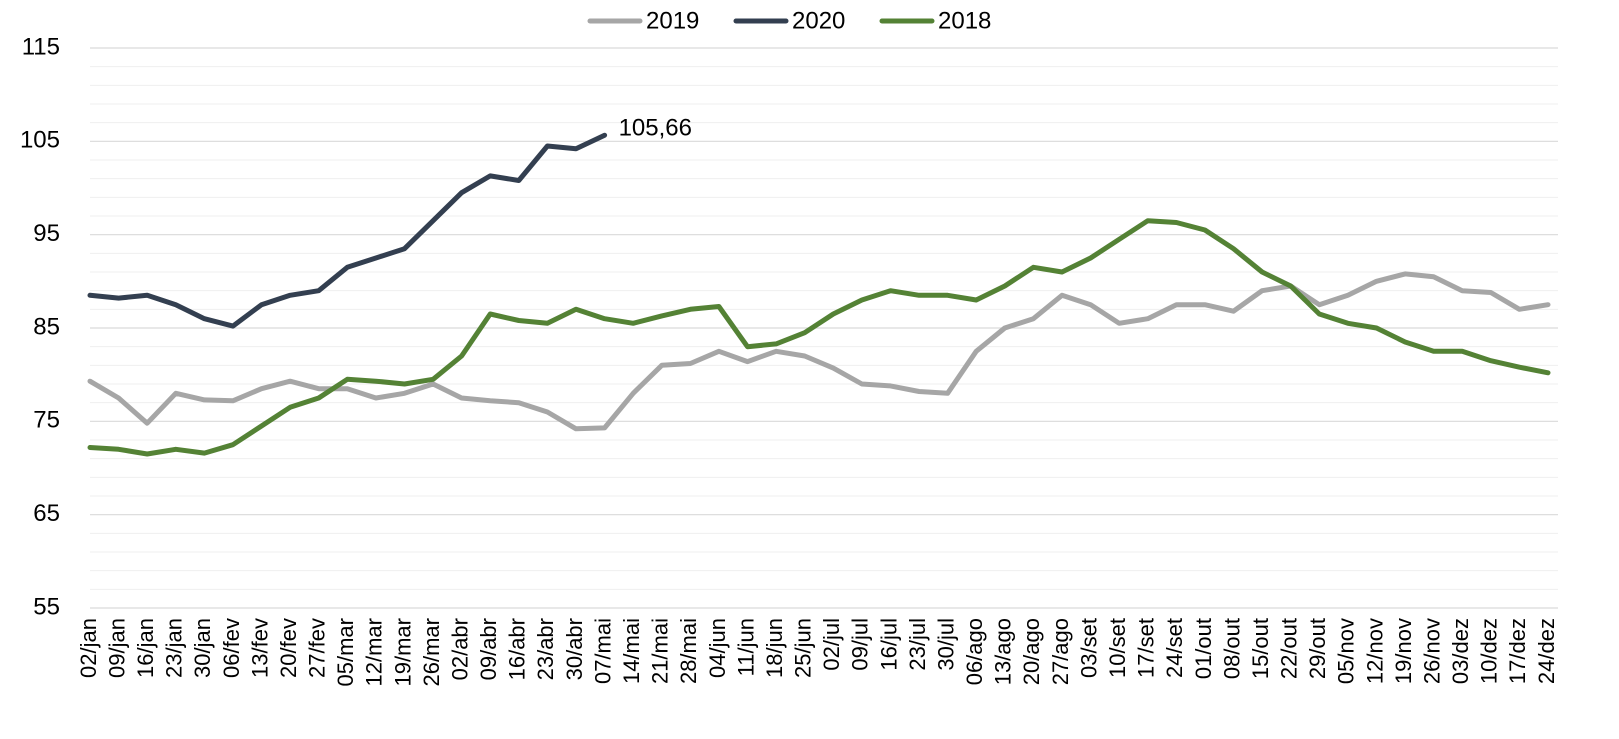 The image size is (1619, 739). Describe the element at coordinates (945, 644) in the screenshot. I see `x-tick-label: 30/jul` at that location.